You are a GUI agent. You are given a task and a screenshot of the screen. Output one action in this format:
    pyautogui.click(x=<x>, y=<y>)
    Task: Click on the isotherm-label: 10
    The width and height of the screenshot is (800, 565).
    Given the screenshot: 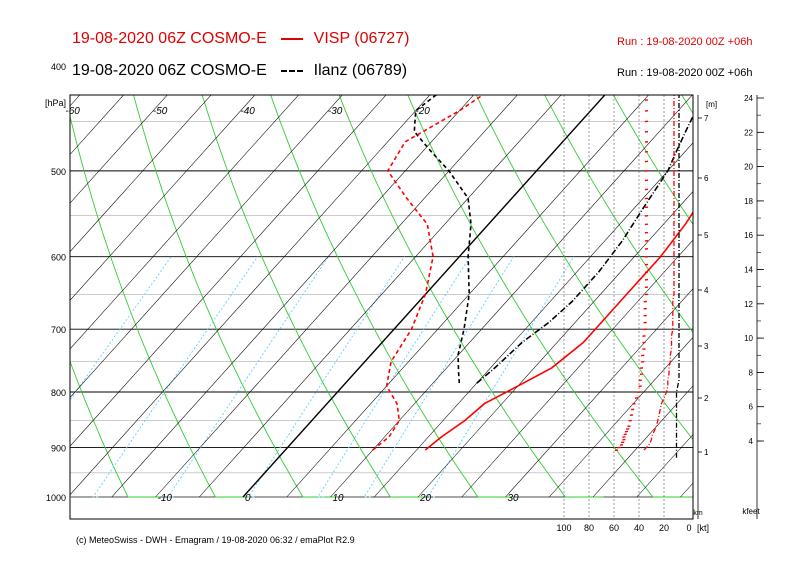 What is the action you would take?
    pyautogui.click(x=339, y=498)
    